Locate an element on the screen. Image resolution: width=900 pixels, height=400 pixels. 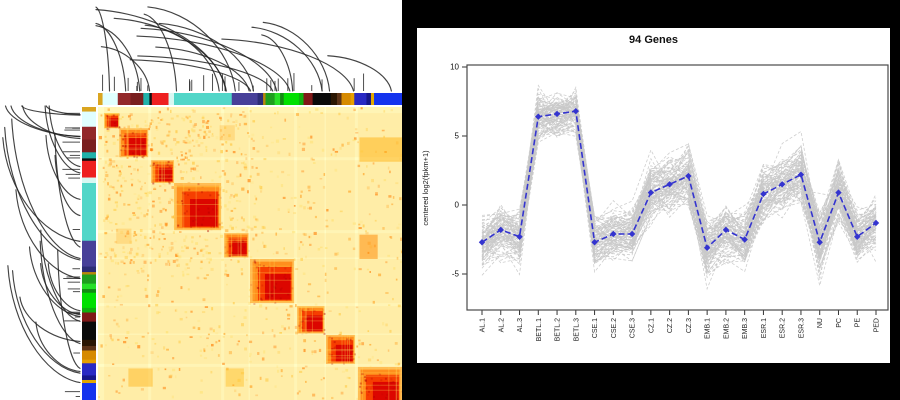
svg-text: ESR.1 is located at coordinates (764, 328).